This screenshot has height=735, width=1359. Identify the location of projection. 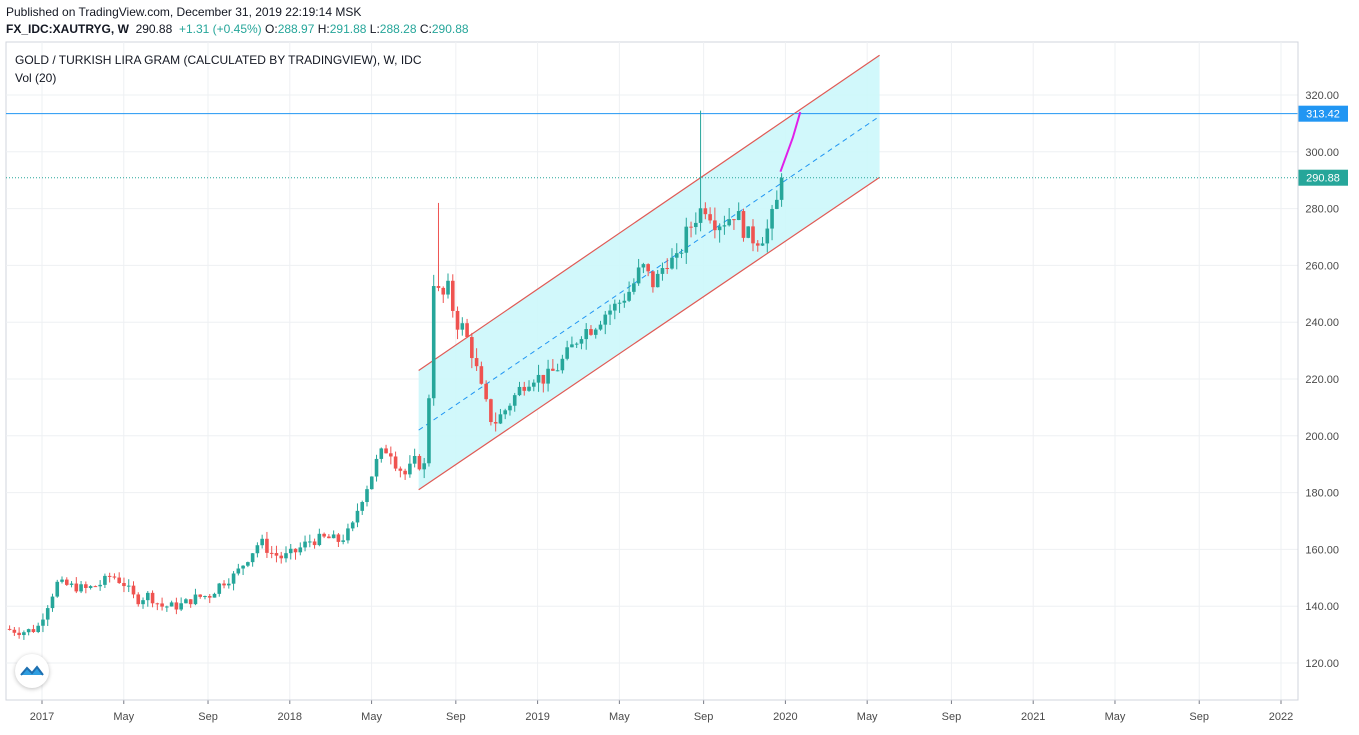
(790, 142).